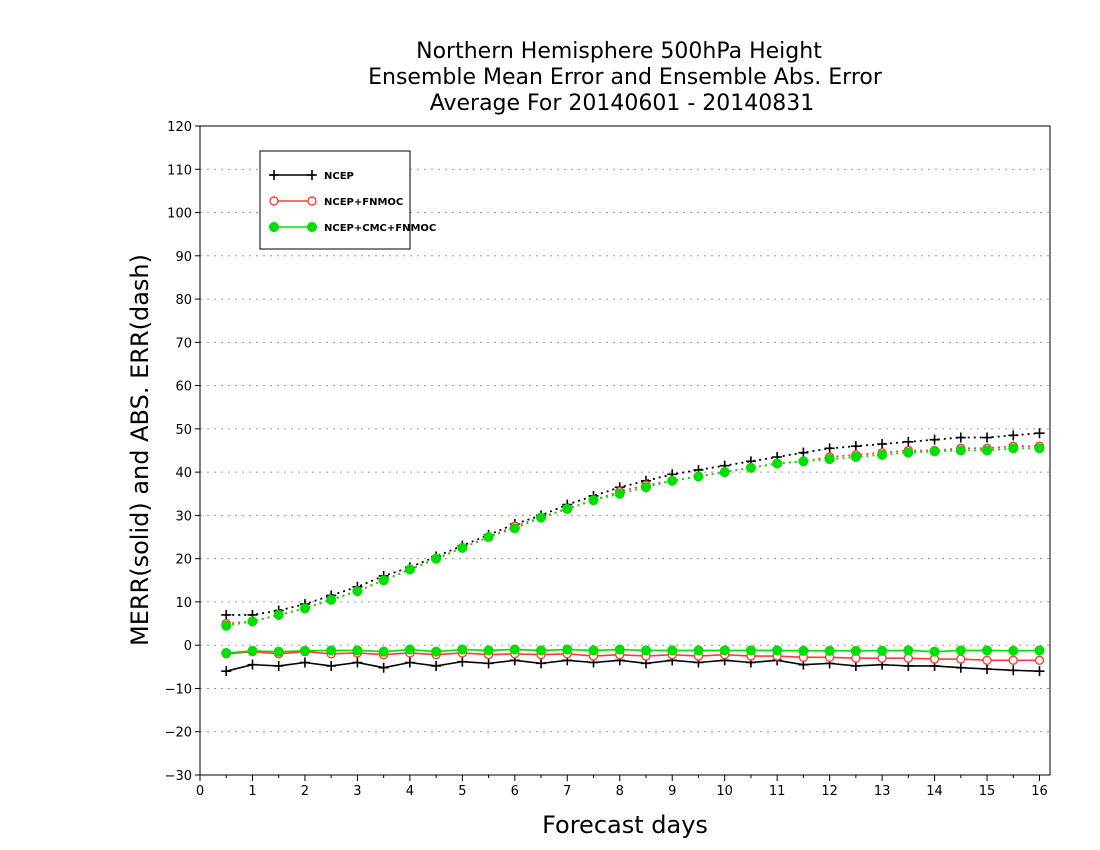 Image resolution: width=1100 pixels, height=850 pixels. I want to click on y-tick-label: 110, so click(179, 170).